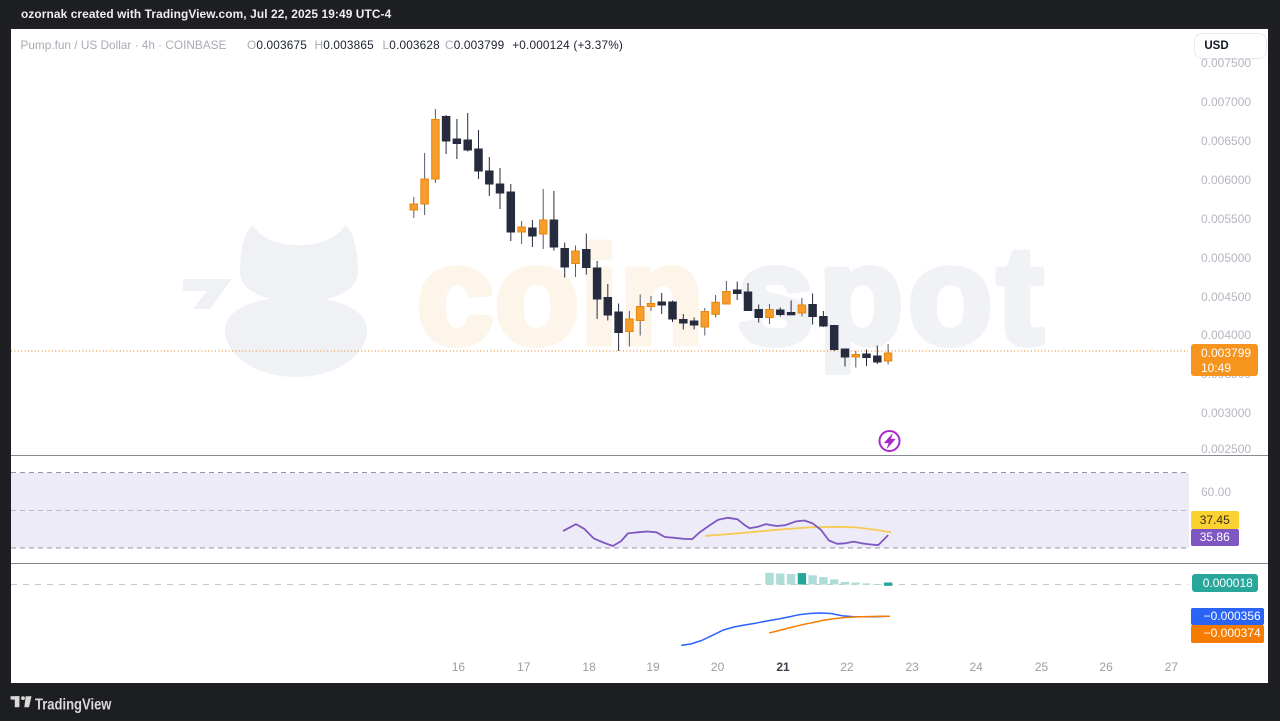  What do you see at coordinates (892, 296) in the screenshot?
I see `svg-text: spot` at bounding box center [892, 296].